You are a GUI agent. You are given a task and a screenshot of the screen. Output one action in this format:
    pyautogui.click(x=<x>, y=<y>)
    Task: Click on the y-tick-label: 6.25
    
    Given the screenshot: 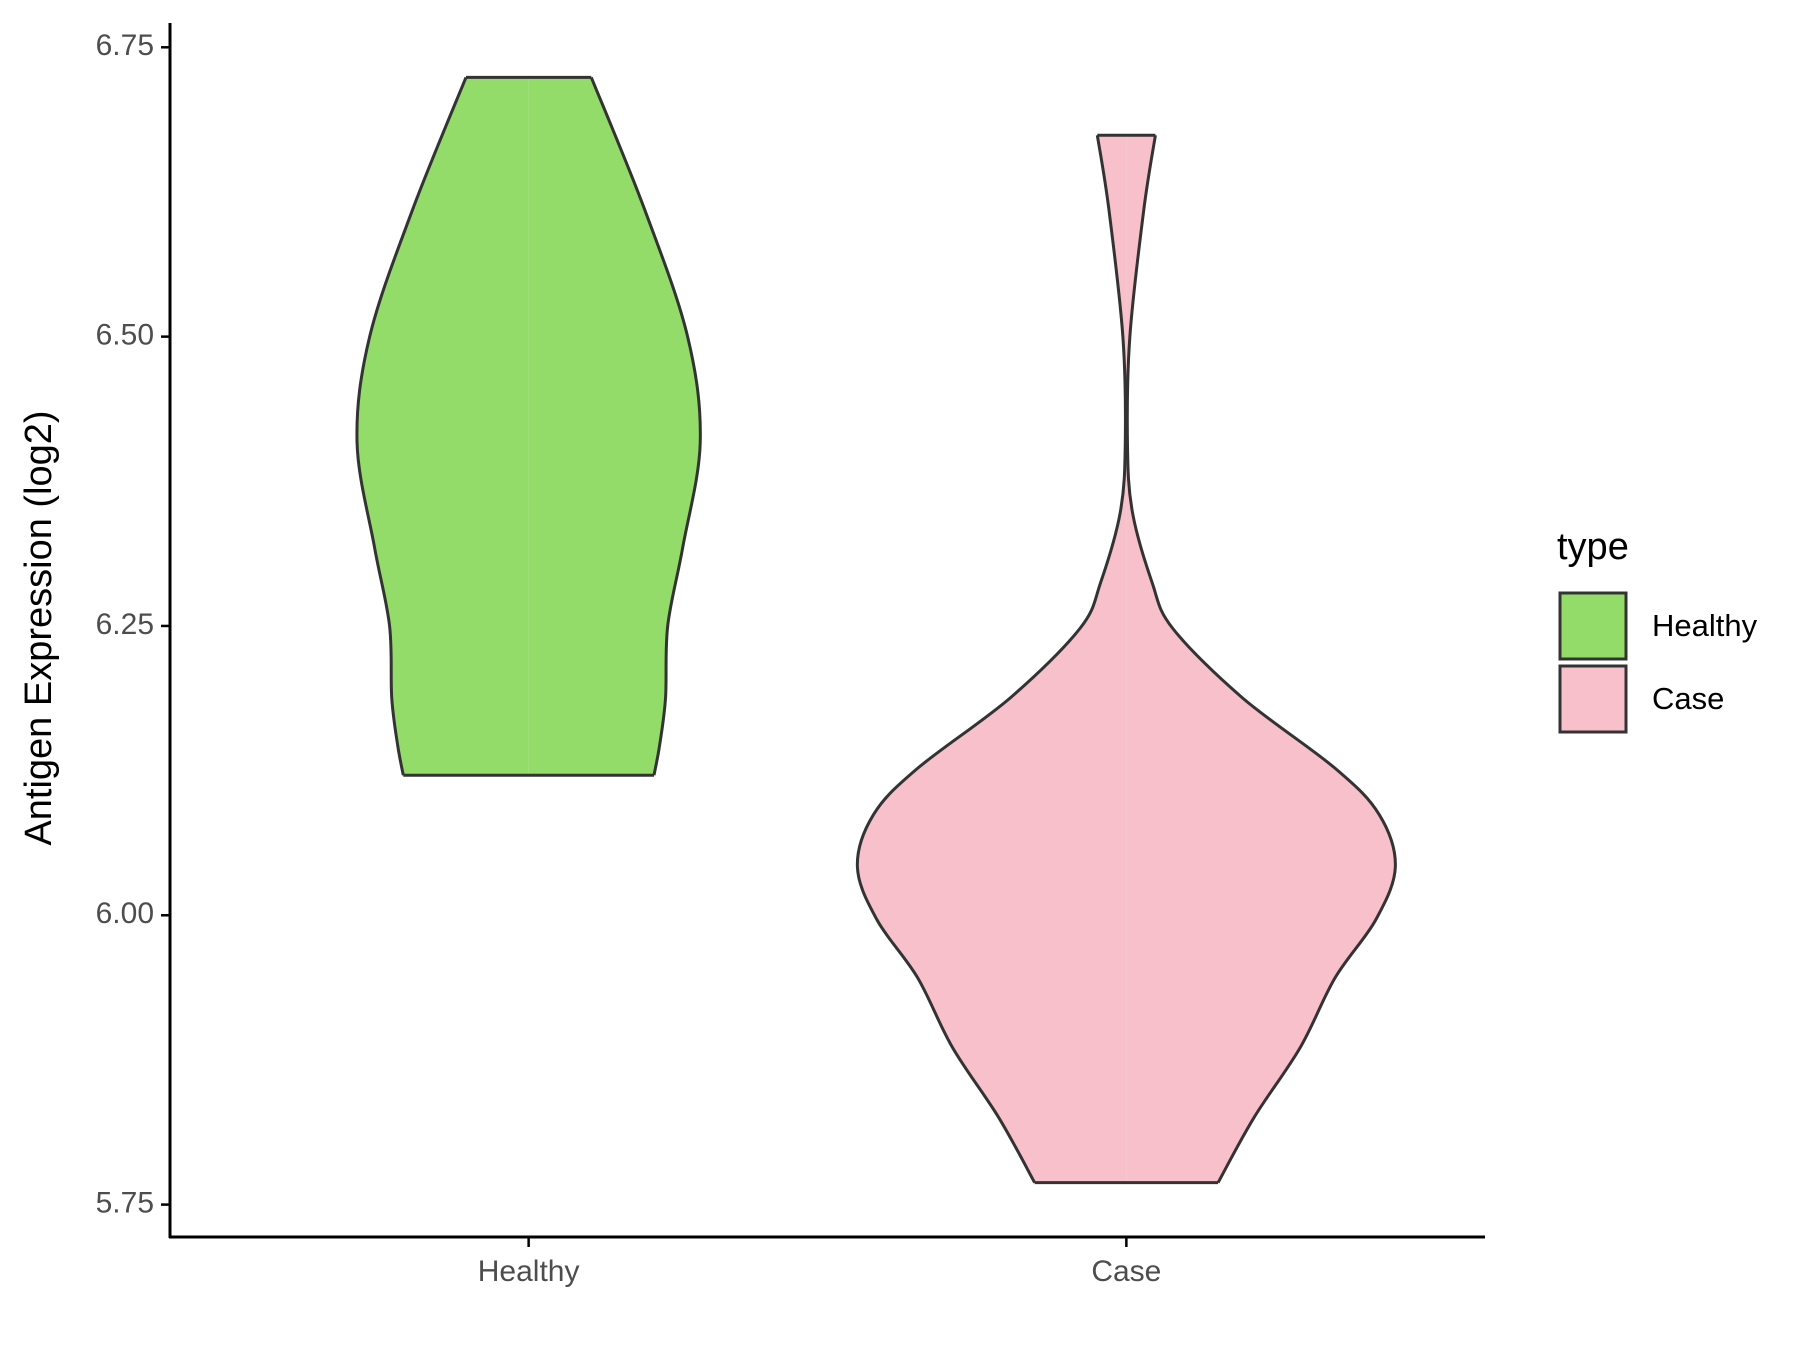 What is the action you would take?
    pyautogui.click(x=125, y=624)
    